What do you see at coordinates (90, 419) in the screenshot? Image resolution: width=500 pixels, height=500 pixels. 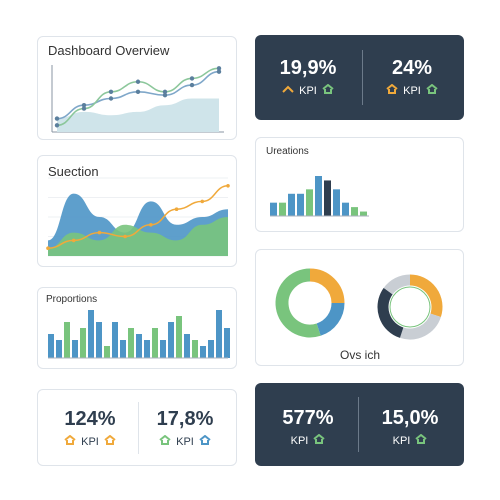 I see `kpi-value: 124%` at bounding box center [90, 419].